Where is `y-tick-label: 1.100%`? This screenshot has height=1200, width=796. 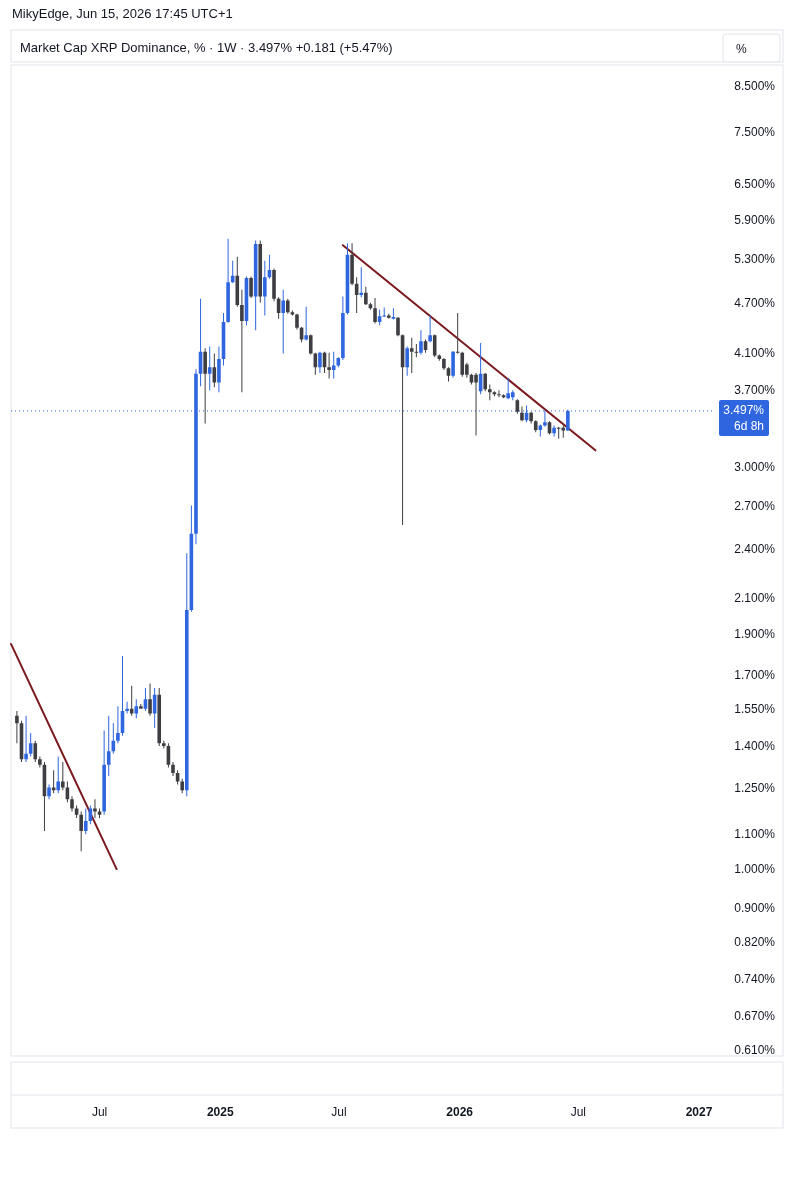
y-tick-label: 1.100% is located at coordinates (755, 834).